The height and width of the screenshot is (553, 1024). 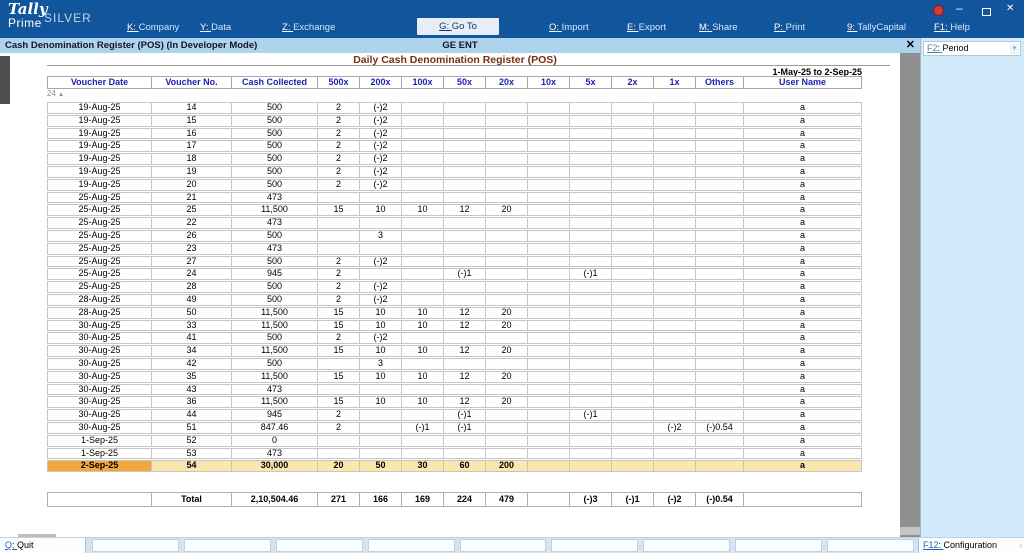 I want to click on cell: 15, so click(x=192, y=120).